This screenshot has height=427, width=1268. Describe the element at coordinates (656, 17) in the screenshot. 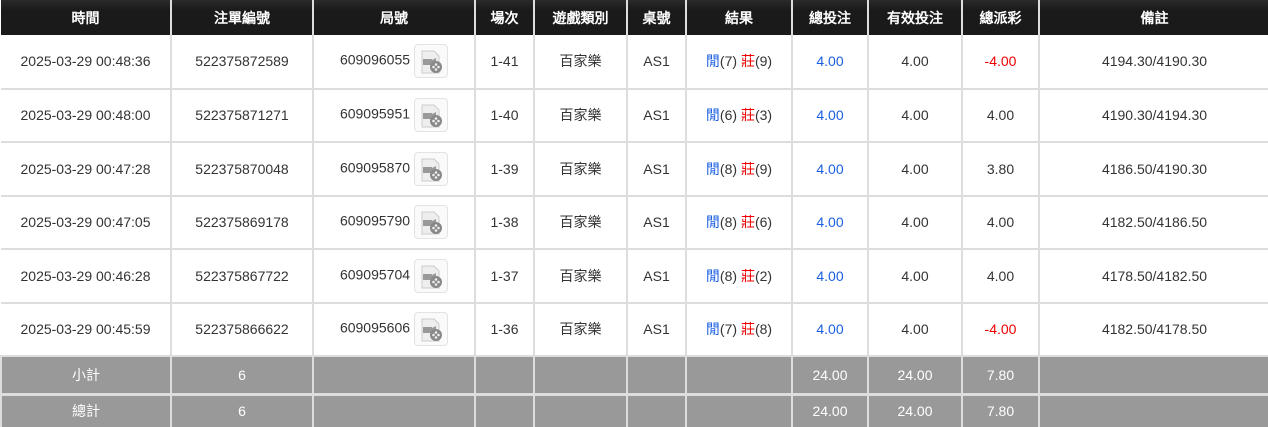

I see `header-table: 桌號` at that location.